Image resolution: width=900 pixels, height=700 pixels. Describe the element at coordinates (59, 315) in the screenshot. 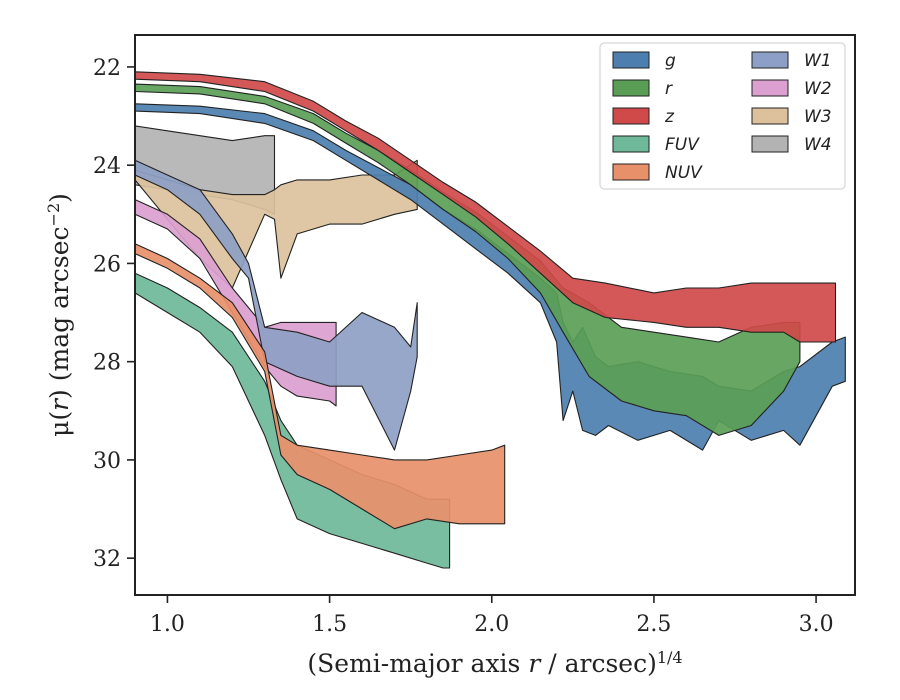

I see `y-axis-label: μ(r) (mag arcsec−2)` at that location.